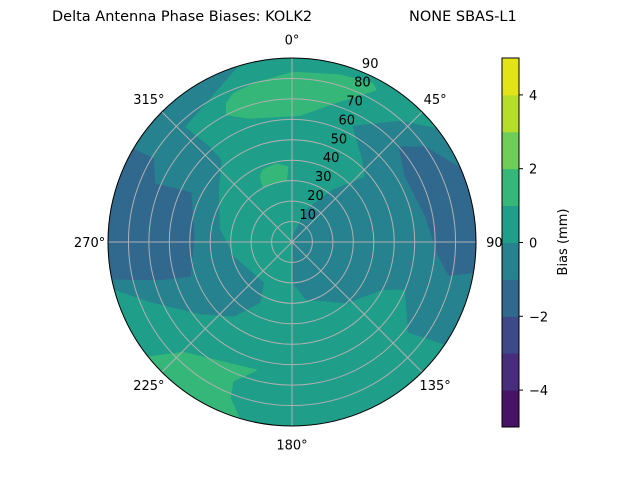 The image size is (640, 480). What do you see at coordinates (538, 317) in the screenshot?
I see `colorbar-tick-label: −2` at bounding box center [538, 317].